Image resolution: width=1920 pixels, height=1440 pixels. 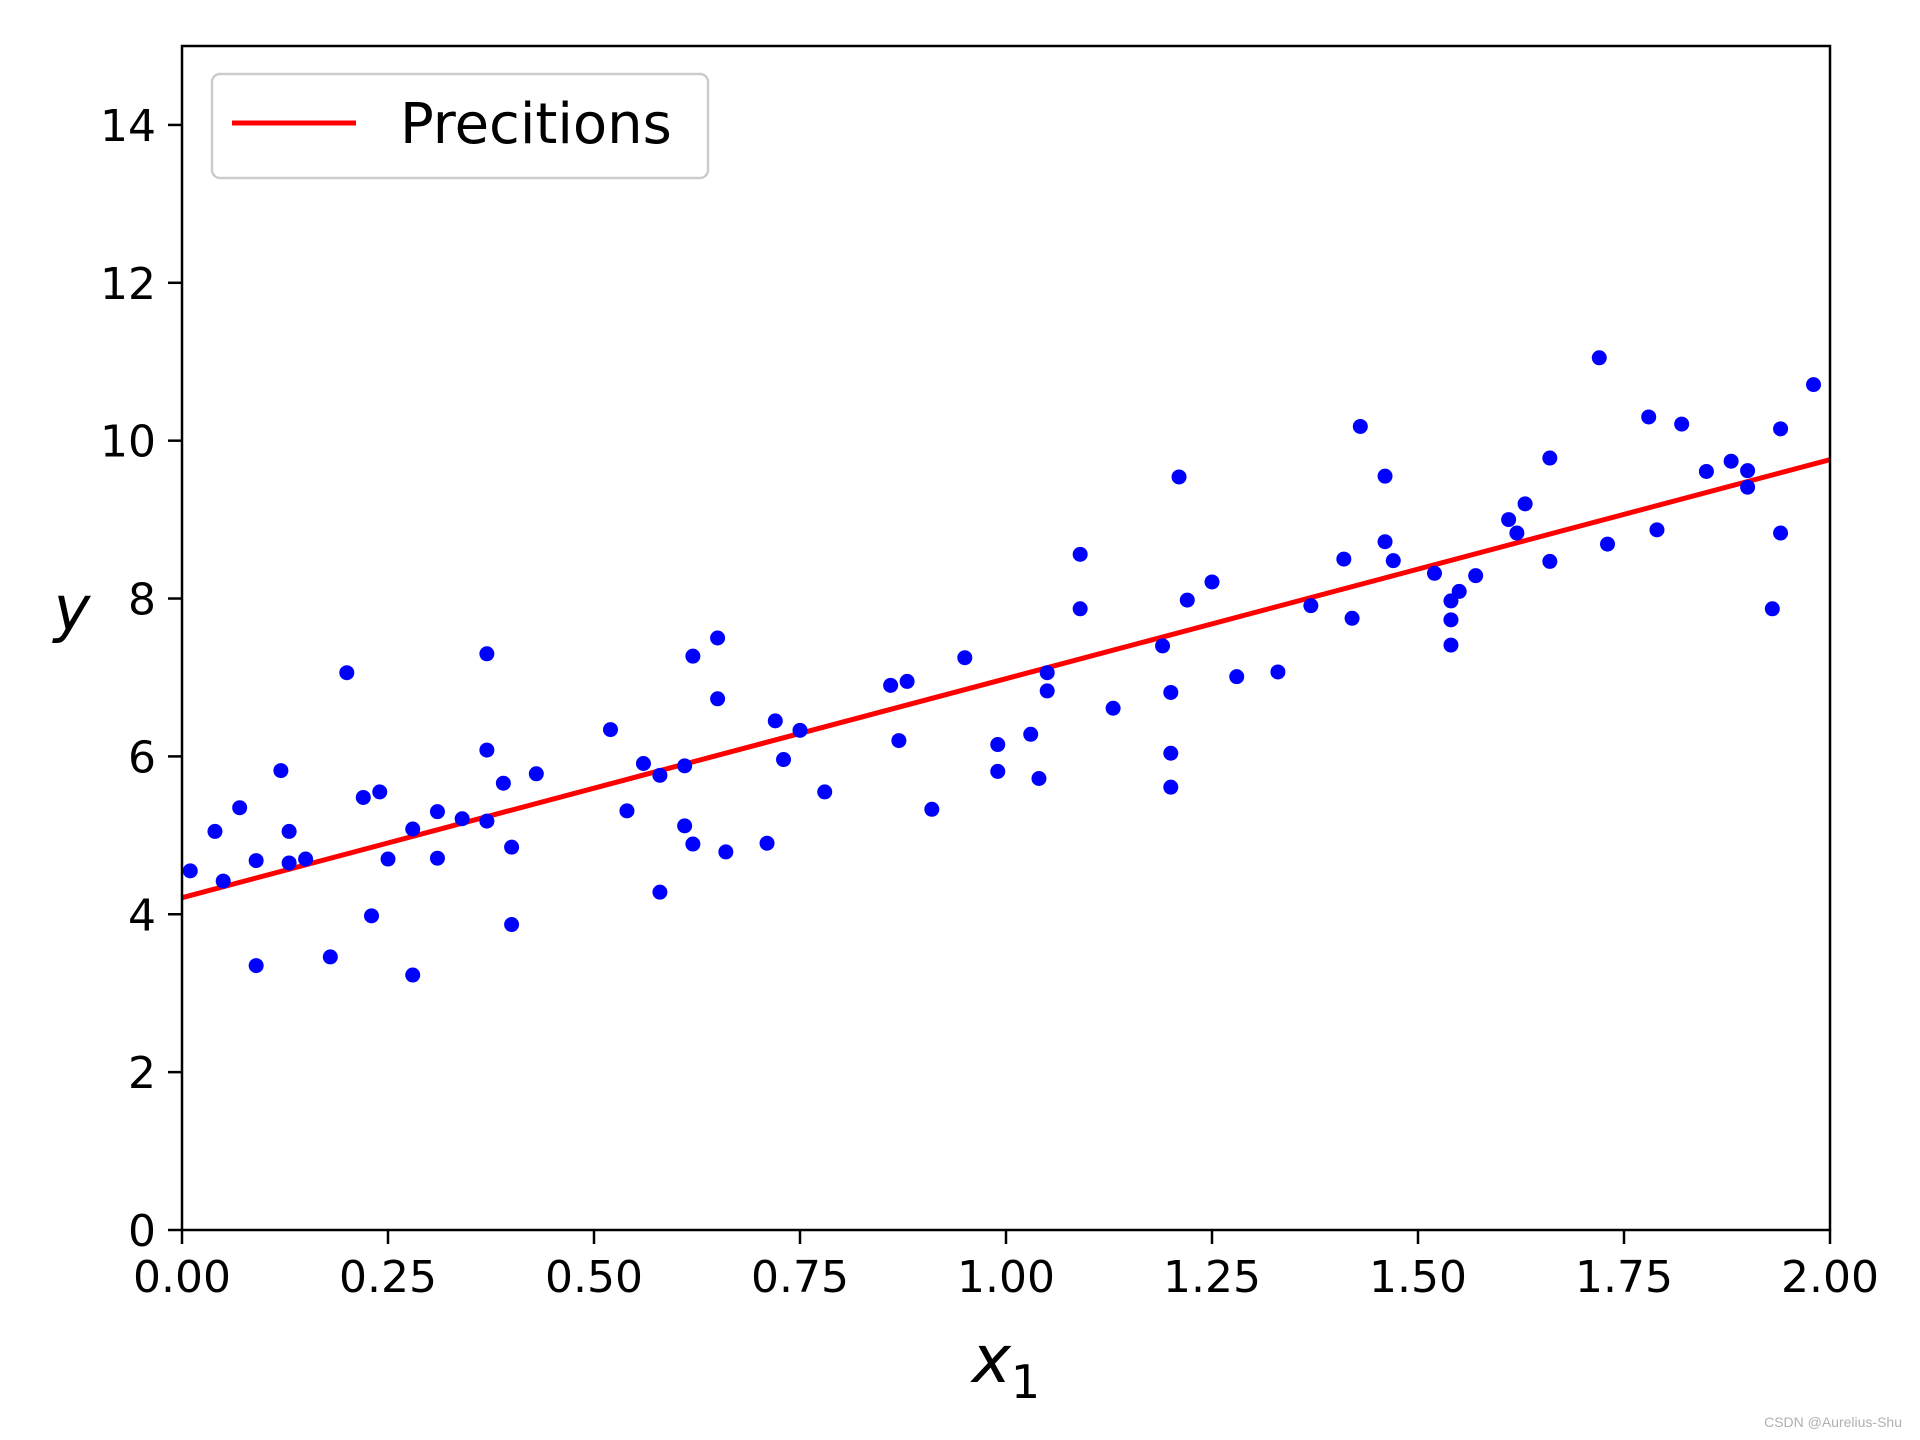 What do you see at coordinates (128, 126) in the screenshot?
I see `y-tick-label: 14` at bounding box center [128, 126].